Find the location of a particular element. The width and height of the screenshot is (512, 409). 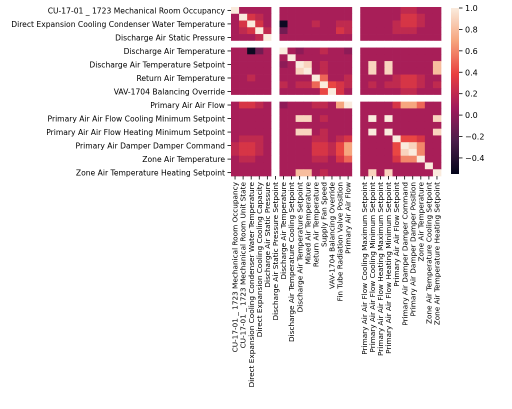

row-label: Primary Air Air Flow is located at coordinates (187, 105).